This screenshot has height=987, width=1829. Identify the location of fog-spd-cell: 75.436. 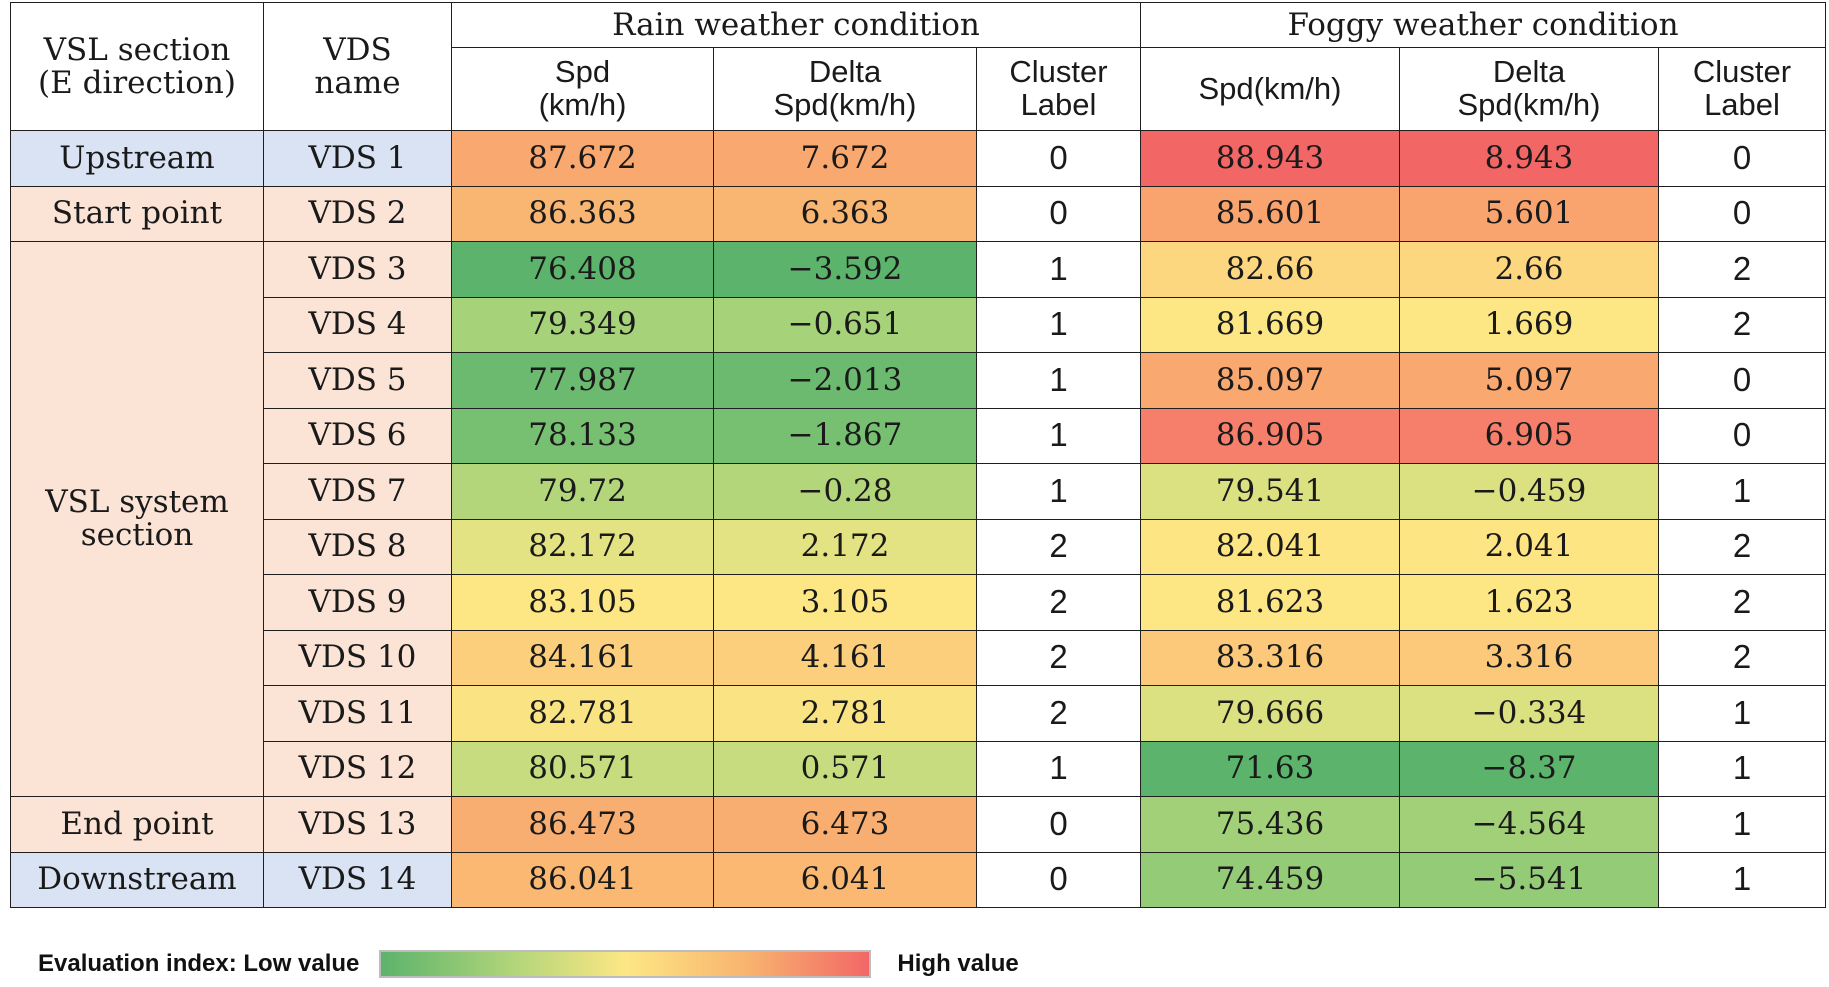
(1270, 824).